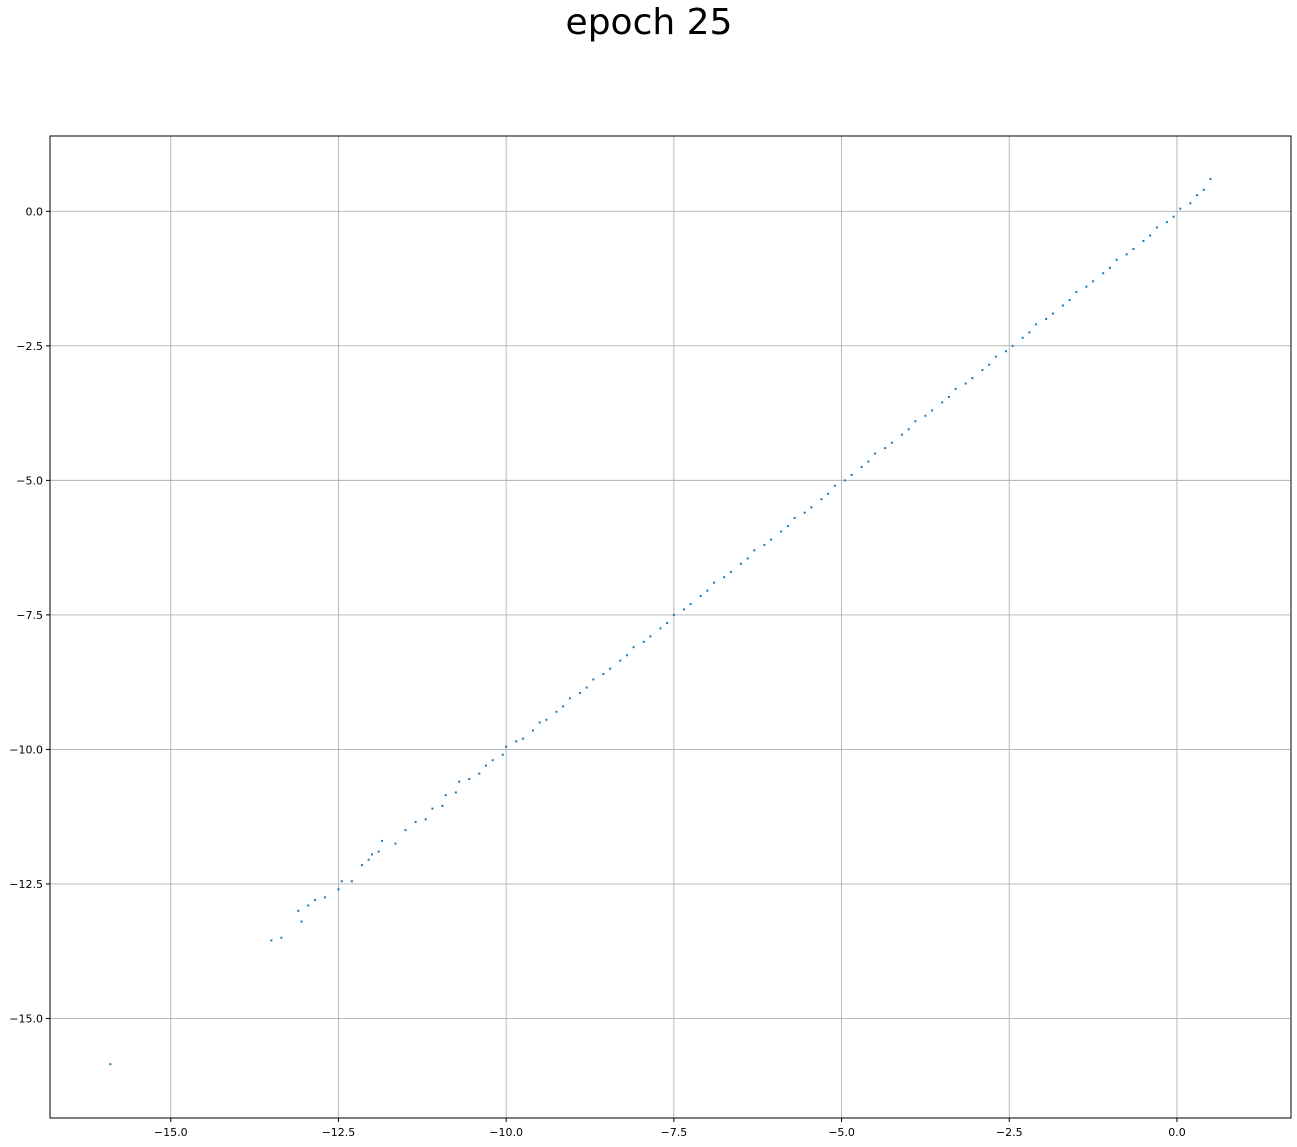 This screenshot has width=1297, height=1147. I want to click on x-tick-label: −12.5, so click(339, 1132).